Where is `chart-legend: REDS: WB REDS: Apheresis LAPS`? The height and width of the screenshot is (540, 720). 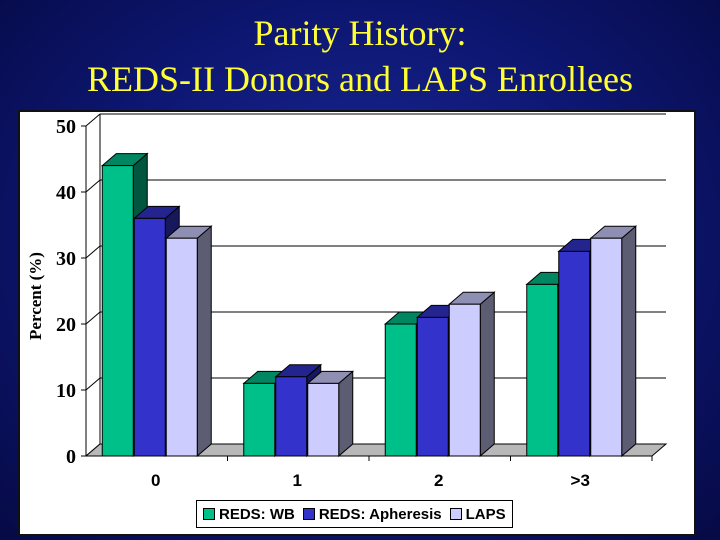 chart-legend: REDS: WB REDS: Apheresis LAPS is located at coordinates (354, 514).